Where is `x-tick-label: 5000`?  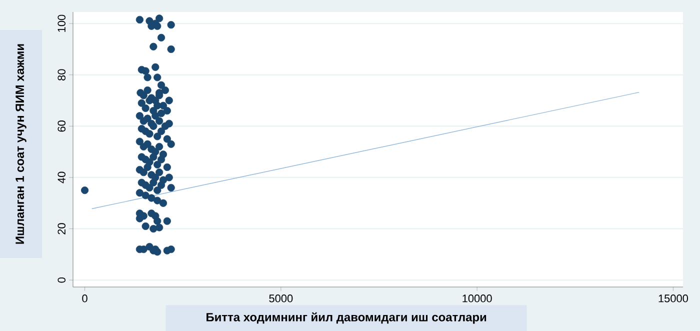 x-tick-label: 5000 is located at coordinates (281, 298).